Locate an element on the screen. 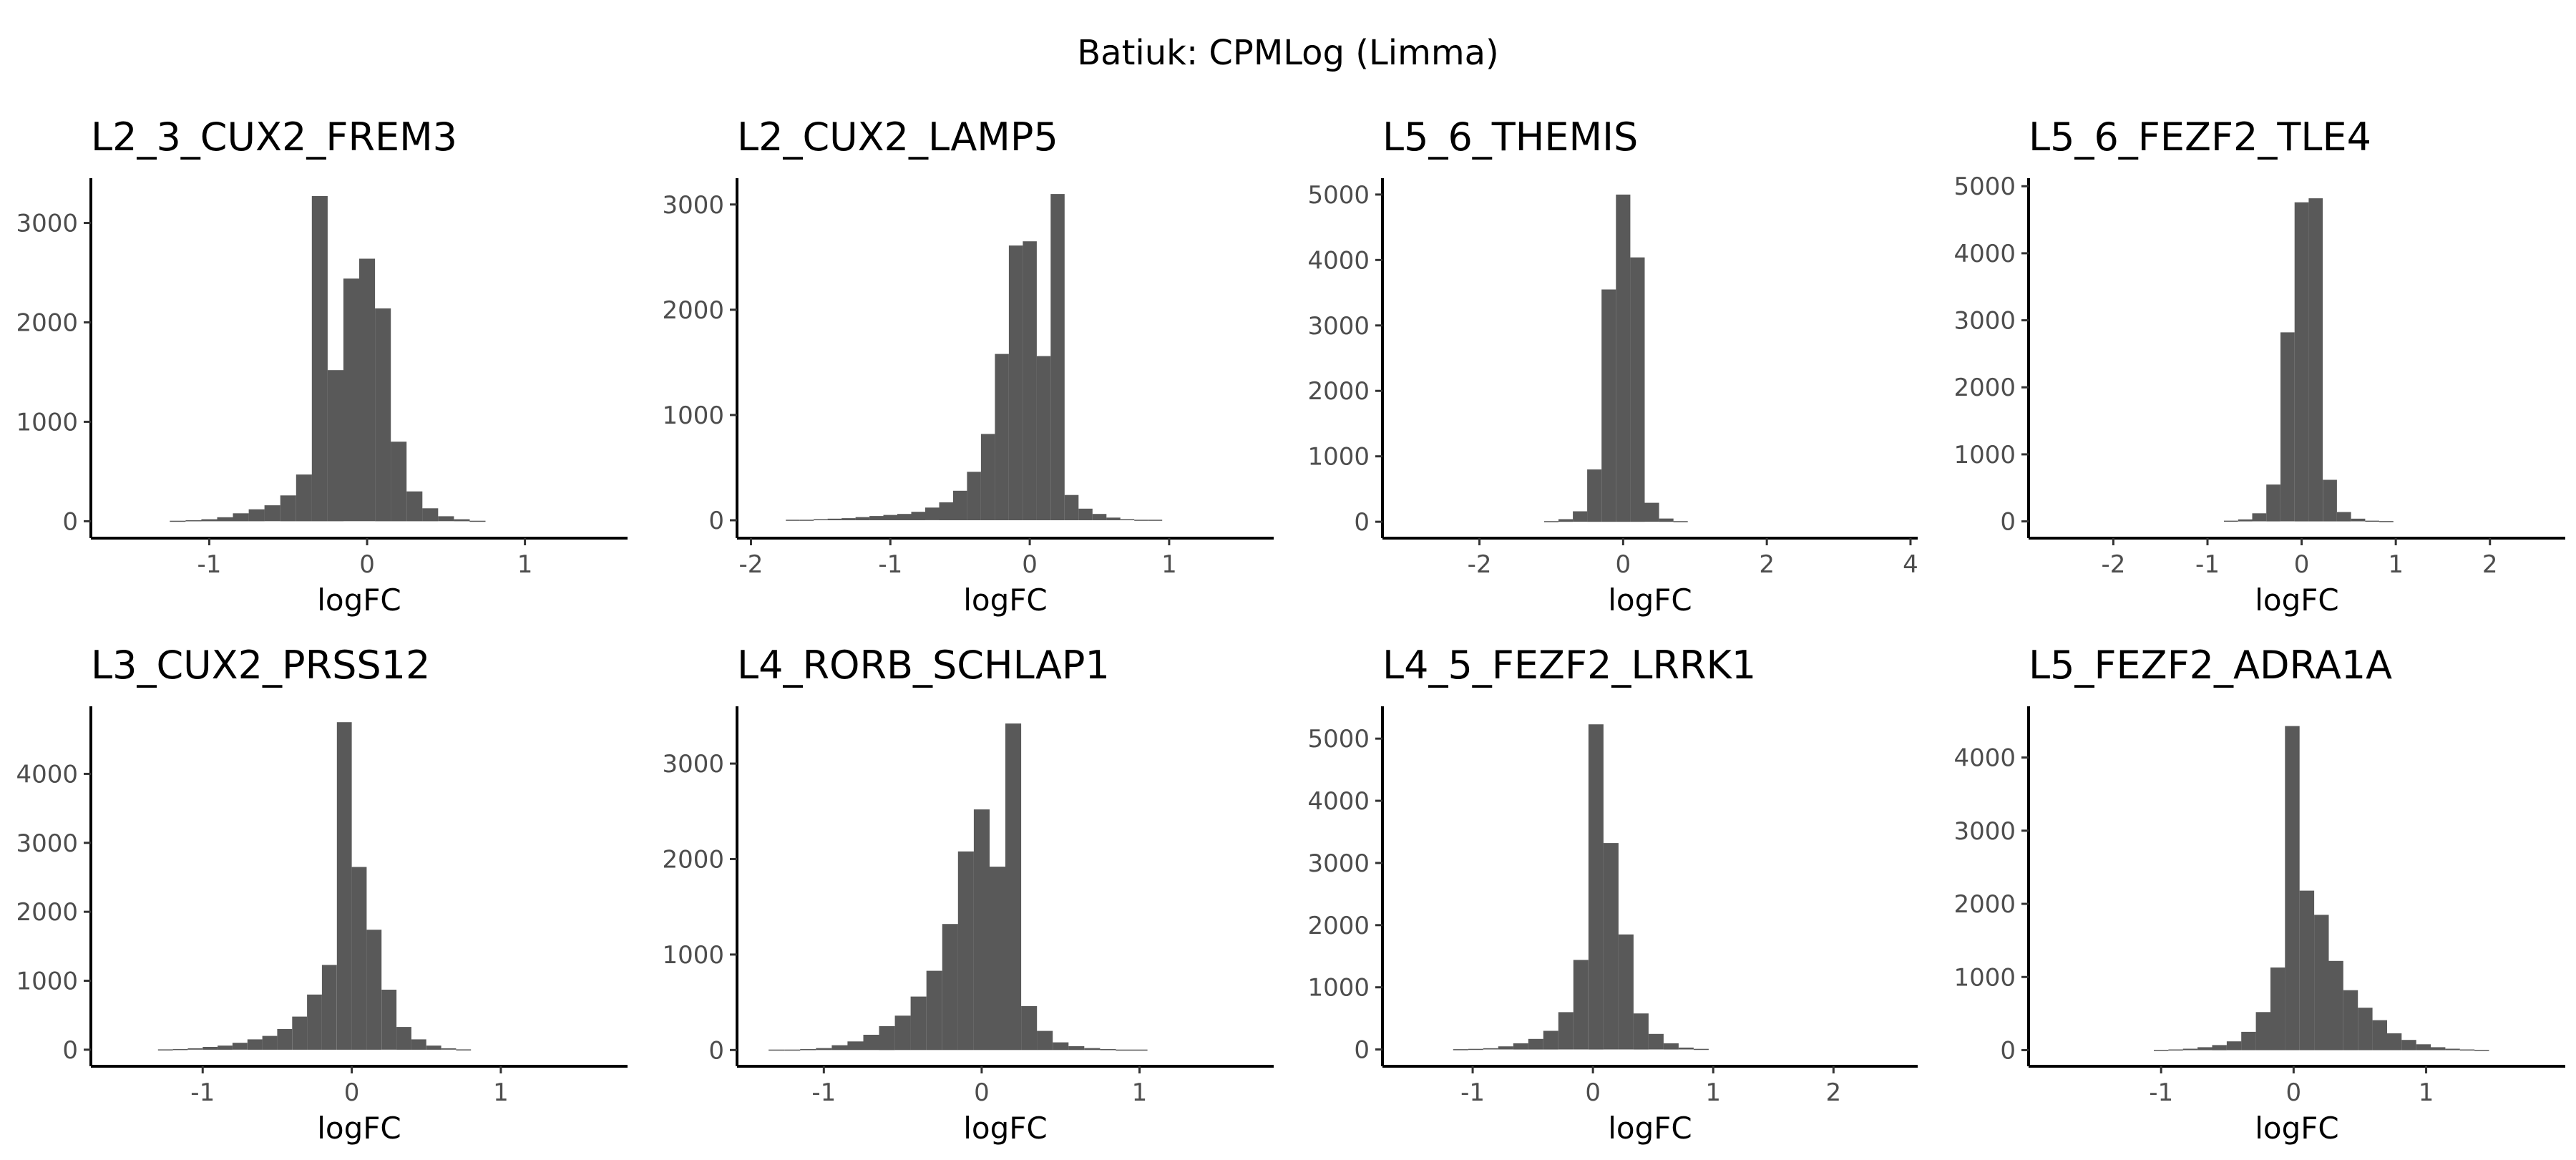 The height and width of the screenshot is (1160, 2576). panel-title: L4_RORB_SCHLAP1 is located at coordinates (923, 665).